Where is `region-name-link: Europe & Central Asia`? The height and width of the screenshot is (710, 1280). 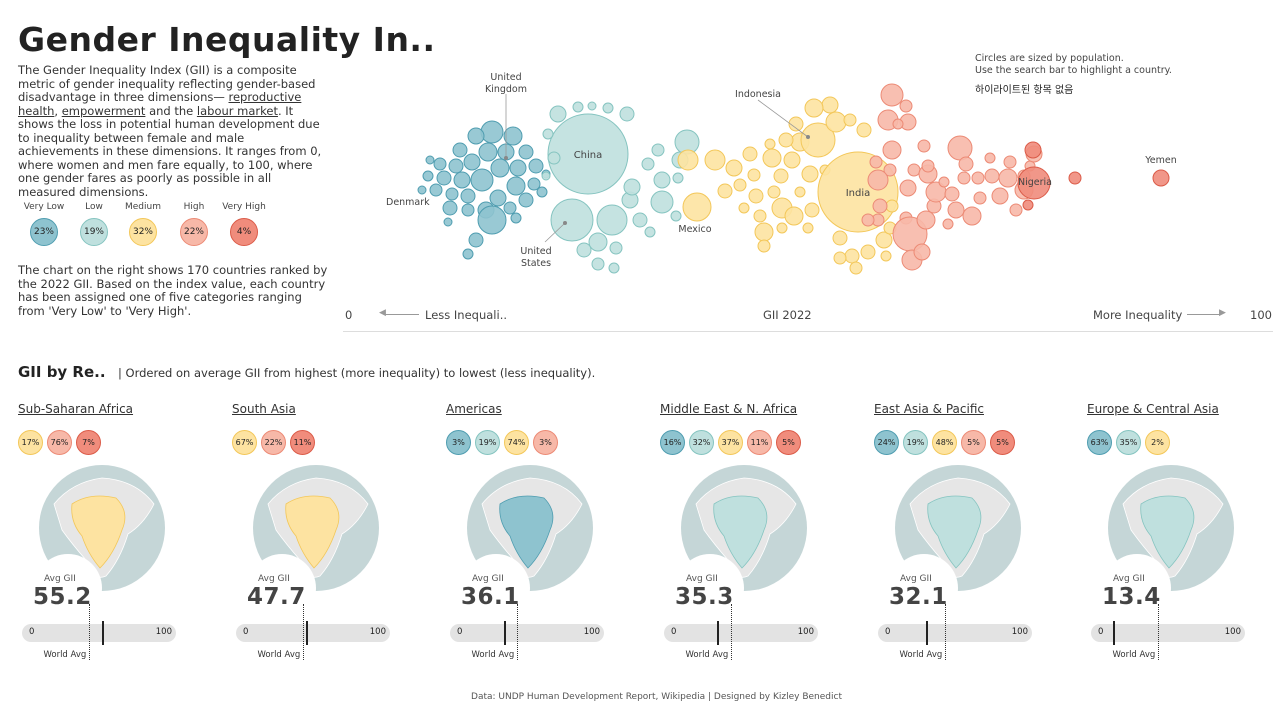 region-name-link: Europe & Central Asia is located at coordinates (1153, 409).